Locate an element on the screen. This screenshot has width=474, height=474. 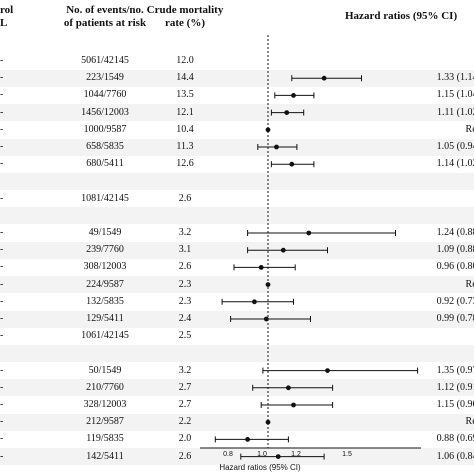
x-tick-label-3: 1.5 is located at coordinates (347, 454).